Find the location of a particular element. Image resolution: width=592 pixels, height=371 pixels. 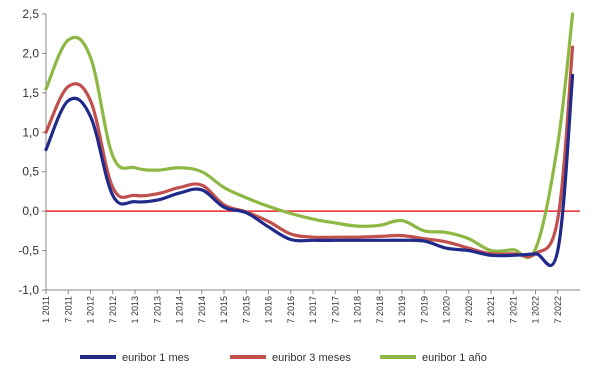

x-tick-label: 1 2013 is located at coordinates (135, 310).